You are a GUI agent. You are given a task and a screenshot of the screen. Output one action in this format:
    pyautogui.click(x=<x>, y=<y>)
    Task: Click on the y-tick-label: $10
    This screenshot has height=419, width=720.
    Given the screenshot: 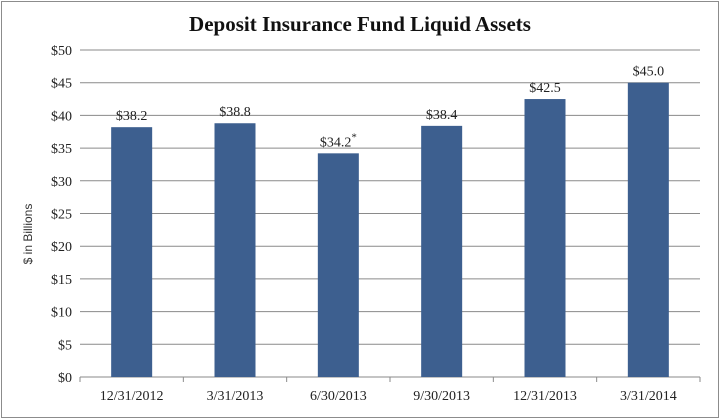 What is the action you would take?
    pyautogui.click(x=61, y=313)
    